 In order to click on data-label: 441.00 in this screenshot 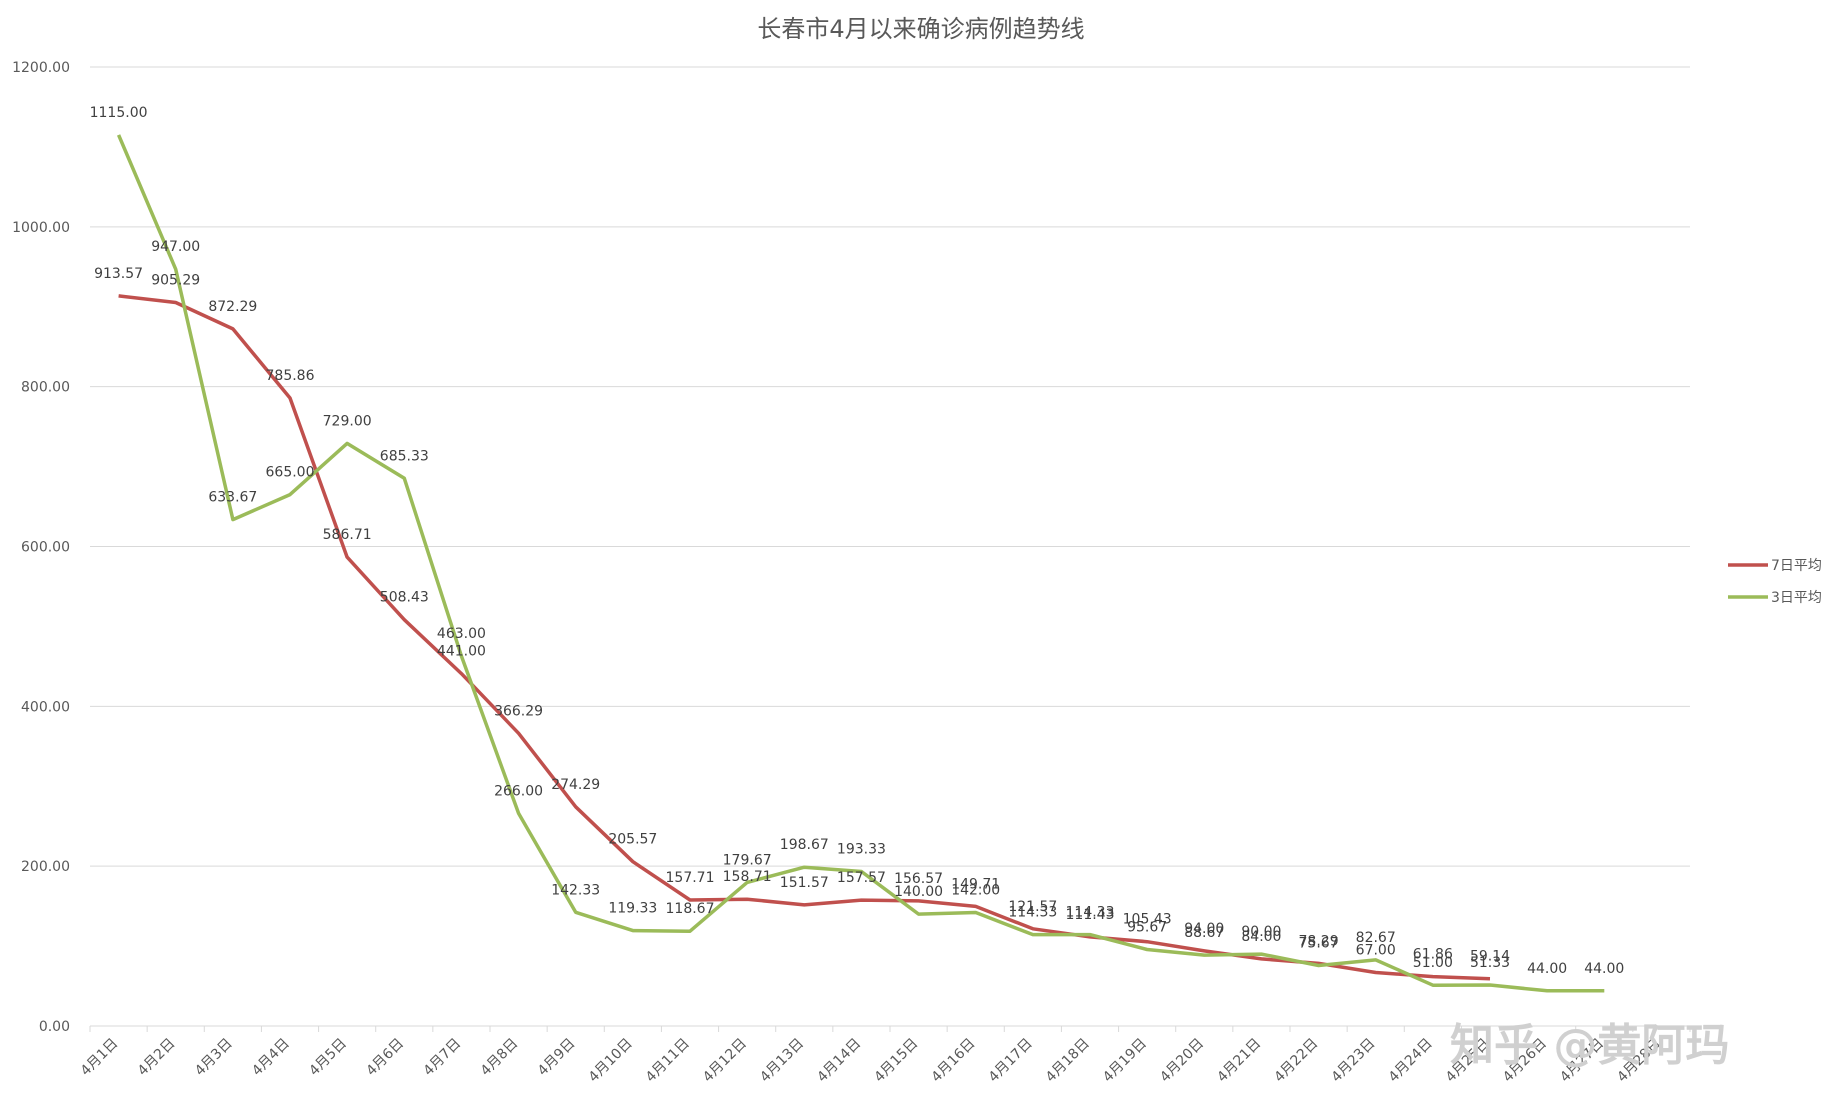, I will do `click(461, 652)`.